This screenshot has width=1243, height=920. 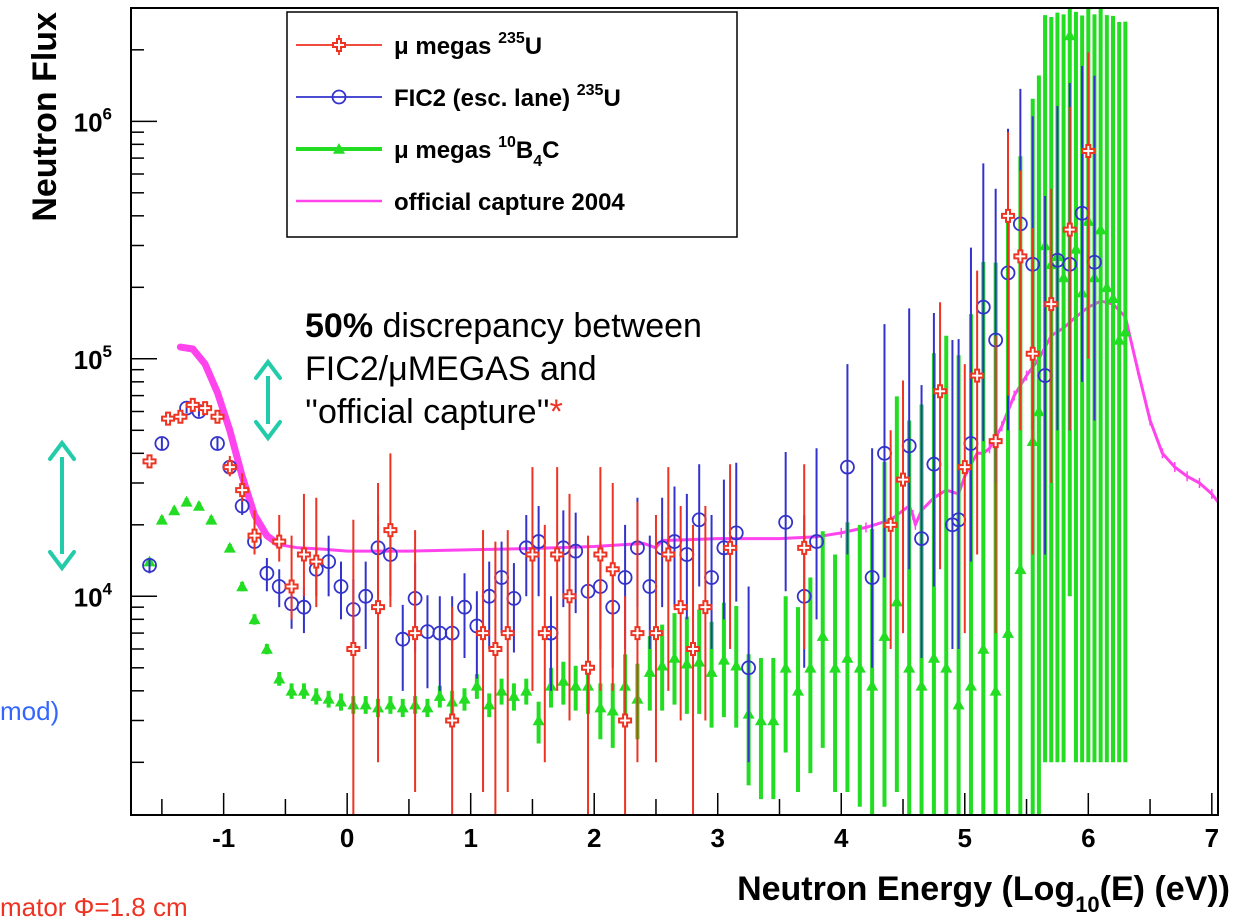 What do you see at coordinates (268, 400) in the screenshot?
I see `arrow-discrepancy` at bounding box center [268, 400].